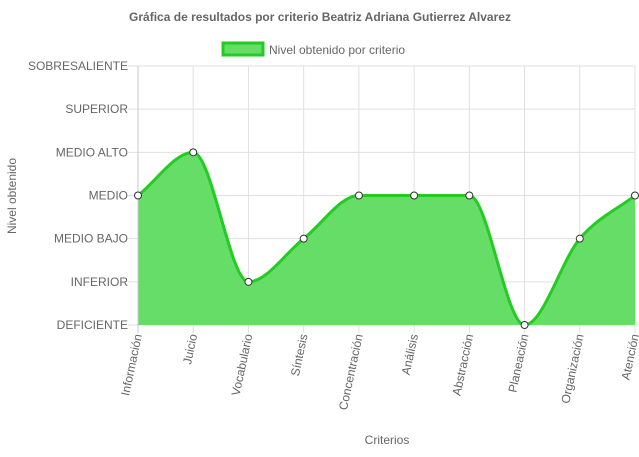 This screenshot has height=457, width=639. Describe the element at coordinates (518, 363) in the screenshot. I see `x-tick-label: Planeación` at that location.